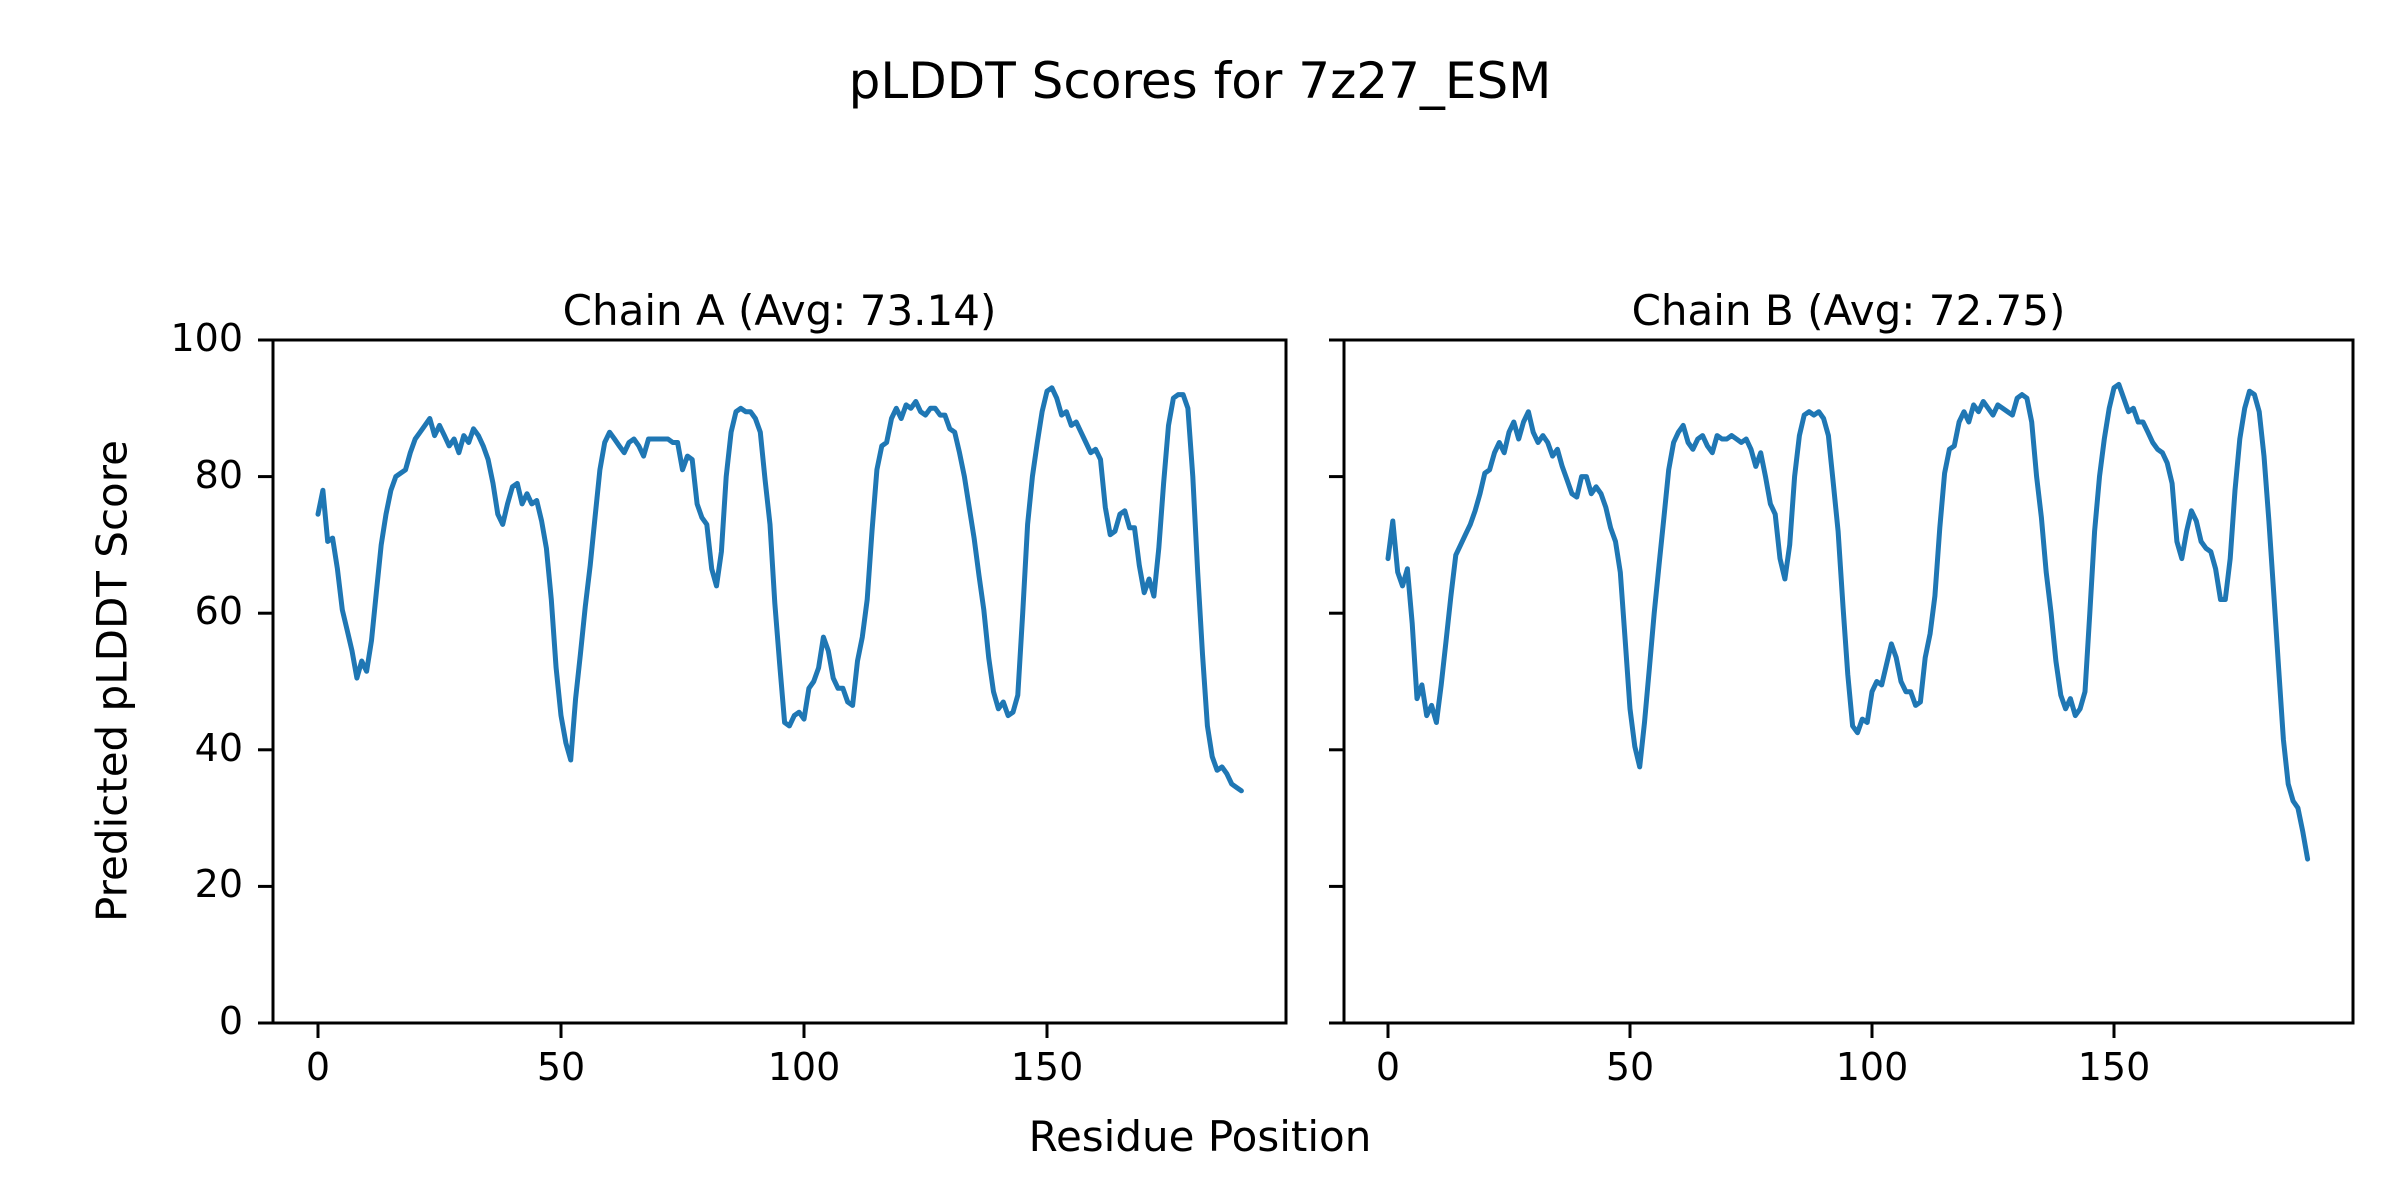 The height and width of the screenshot is (1200, 2400). I want to click on subplot-b-title: Chain B (Avg: 72.75), so click(1848, 310).